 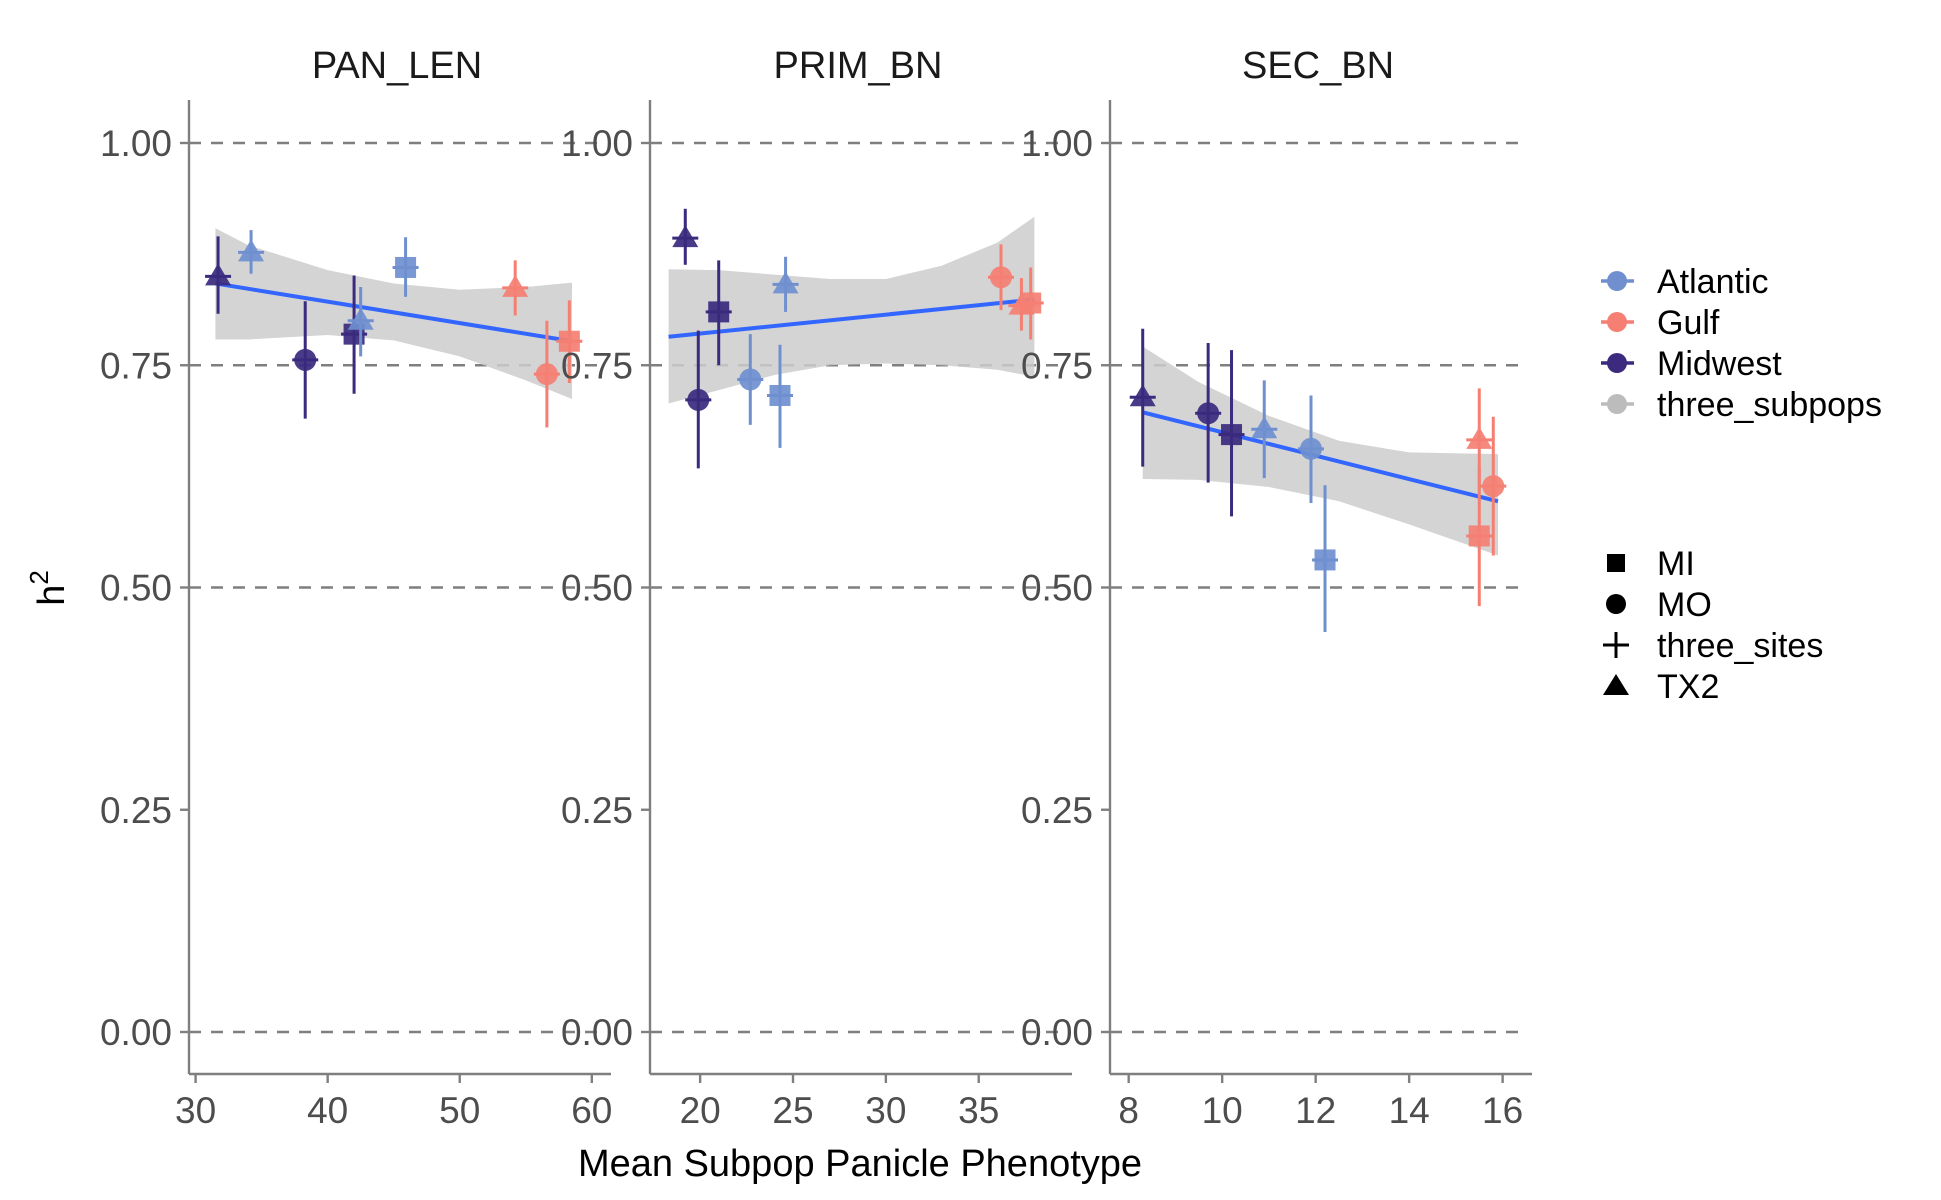 What do you see at coordinates (136, 588) in the screenshot?
I see `y-tick-label: 0.50` at bounding box center [136, 588].